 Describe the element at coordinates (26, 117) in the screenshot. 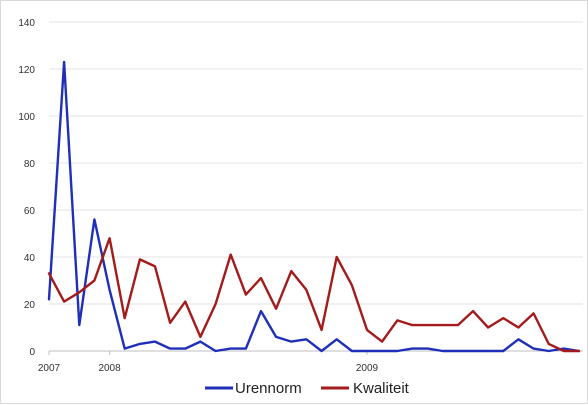

I see `y-tick-label: 100` at that location.